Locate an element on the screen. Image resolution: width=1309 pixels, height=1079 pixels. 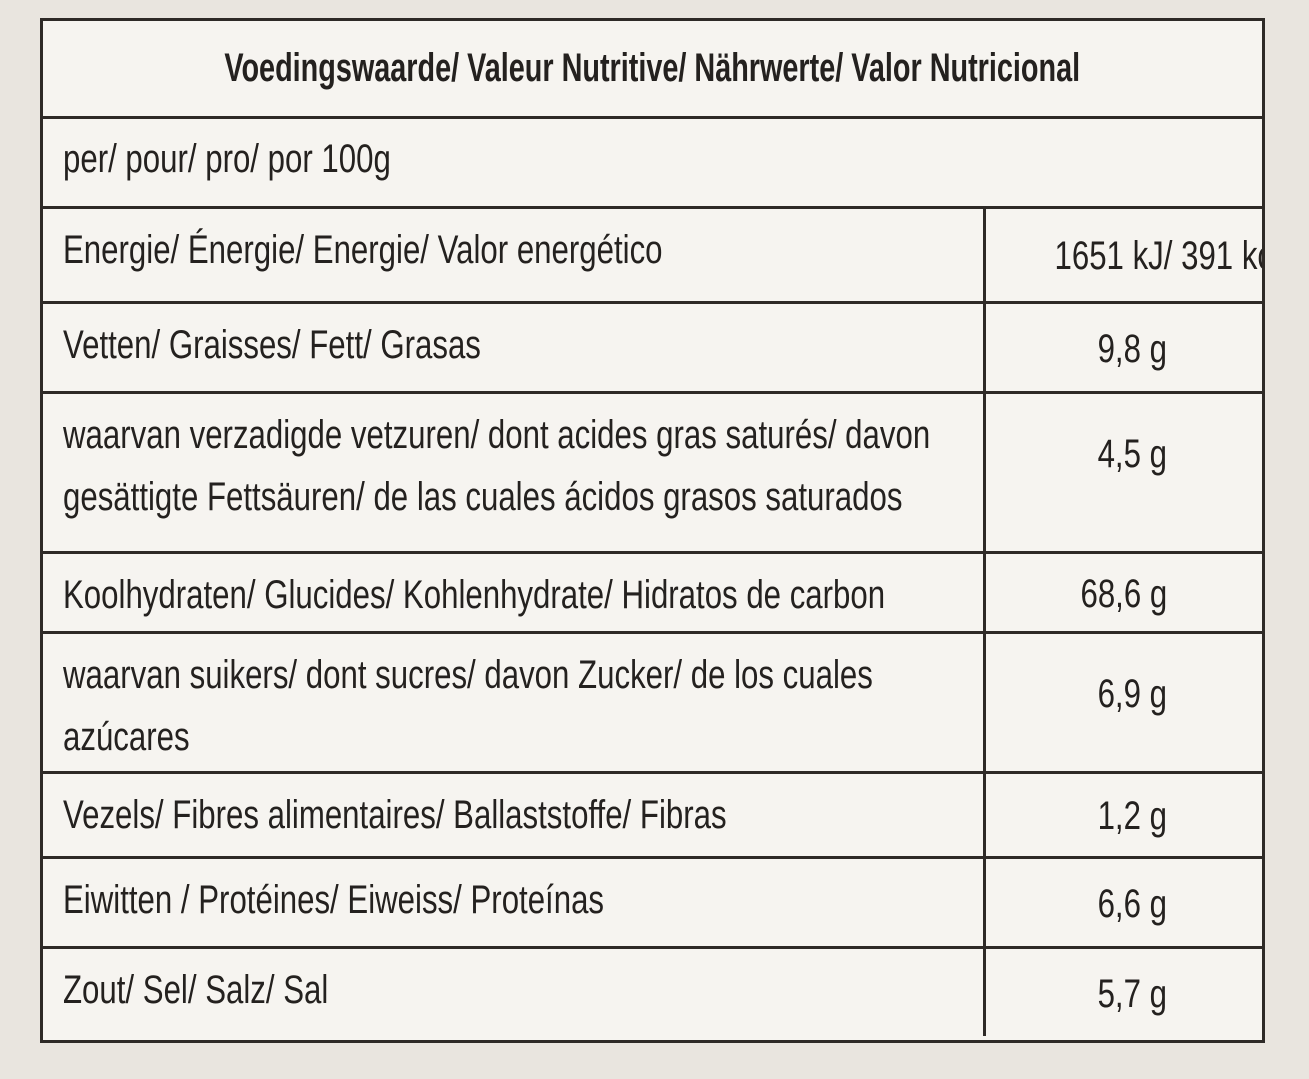
row-value: 6,6 g is located at coordinates (1122, 901).